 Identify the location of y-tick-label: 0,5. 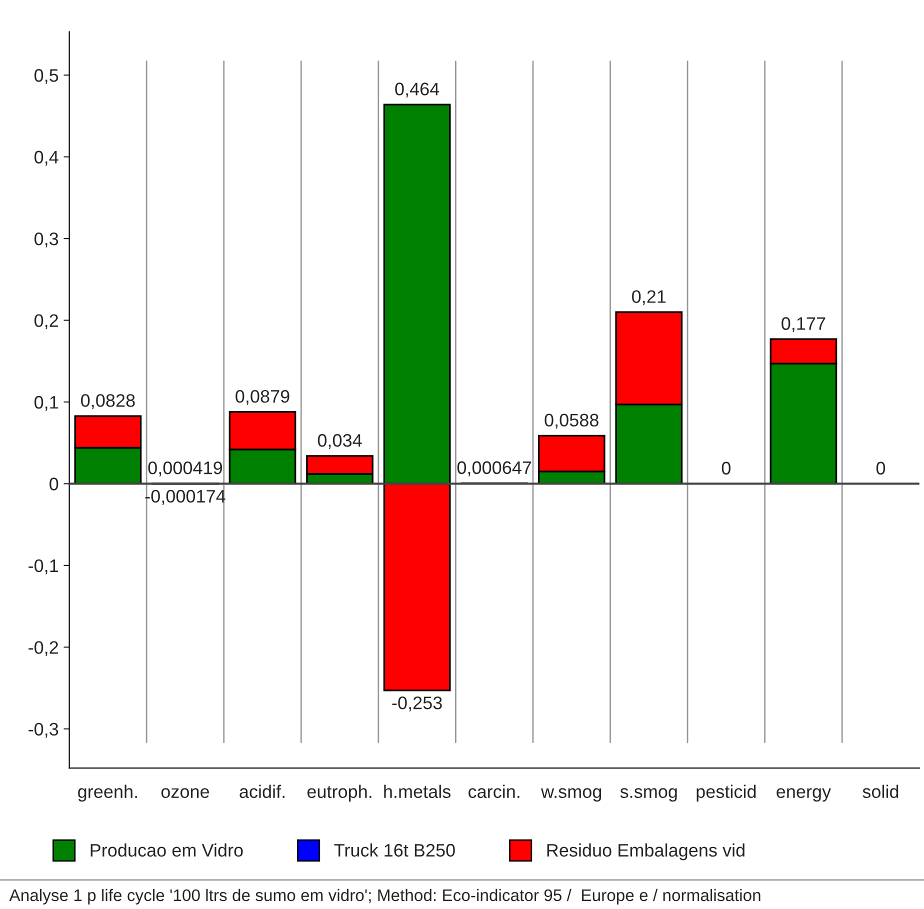
(46, 76).